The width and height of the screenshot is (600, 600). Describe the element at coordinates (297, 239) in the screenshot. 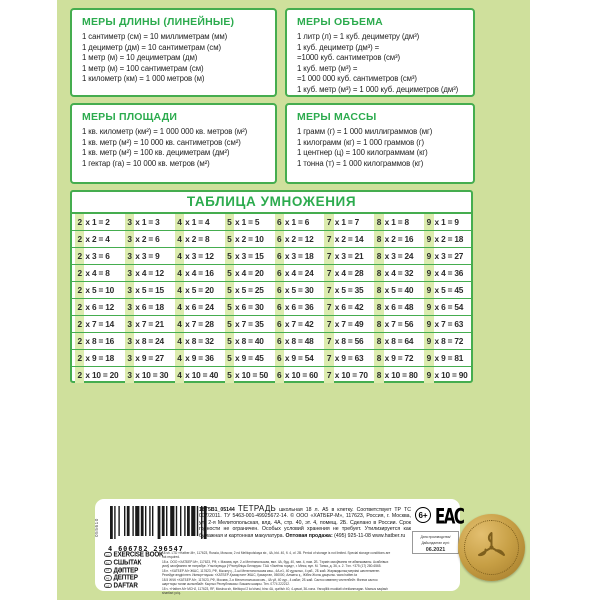

I see `multiplication-cell: 6 x 2 = 12` at that location.